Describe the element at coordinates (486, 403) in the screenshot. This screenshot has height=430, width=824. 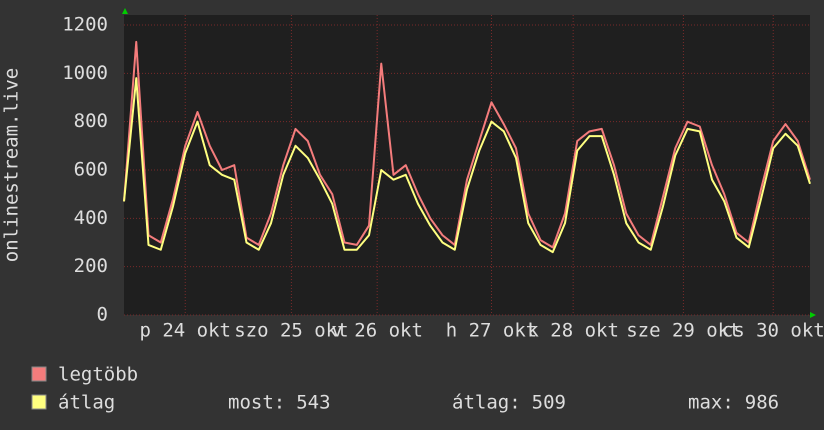
I see `stat-label: átlag:` at that location.